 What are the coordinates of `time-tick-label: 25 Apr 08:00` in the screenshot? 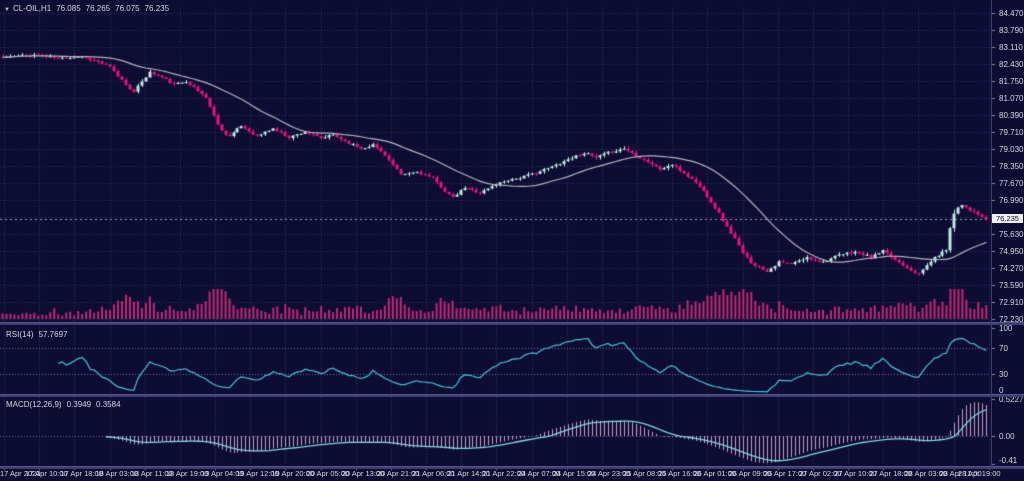 It's located at (644, 473).